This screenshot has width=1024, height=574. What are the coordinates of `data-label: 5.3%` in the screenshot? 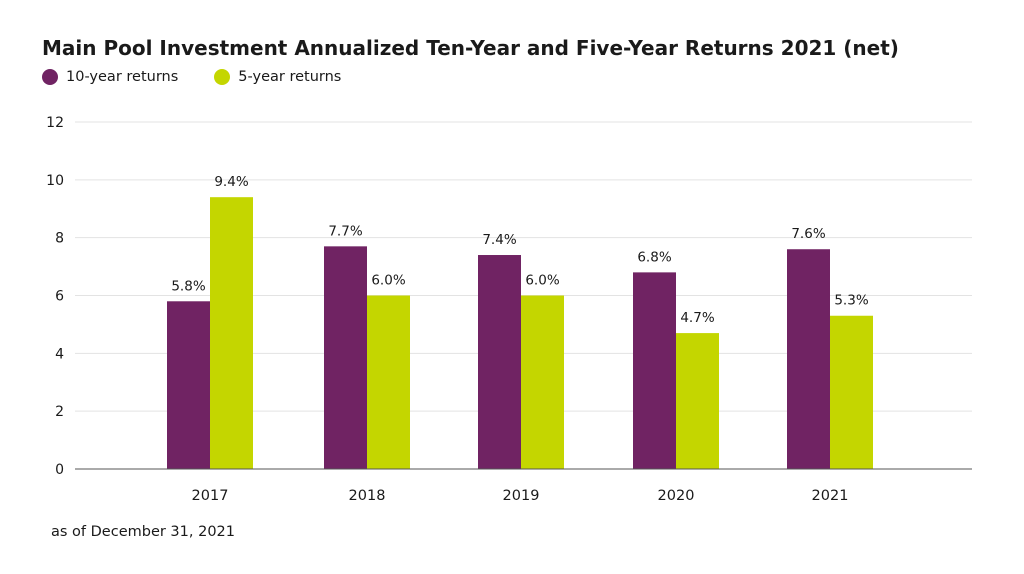 It's located at (851, 301).